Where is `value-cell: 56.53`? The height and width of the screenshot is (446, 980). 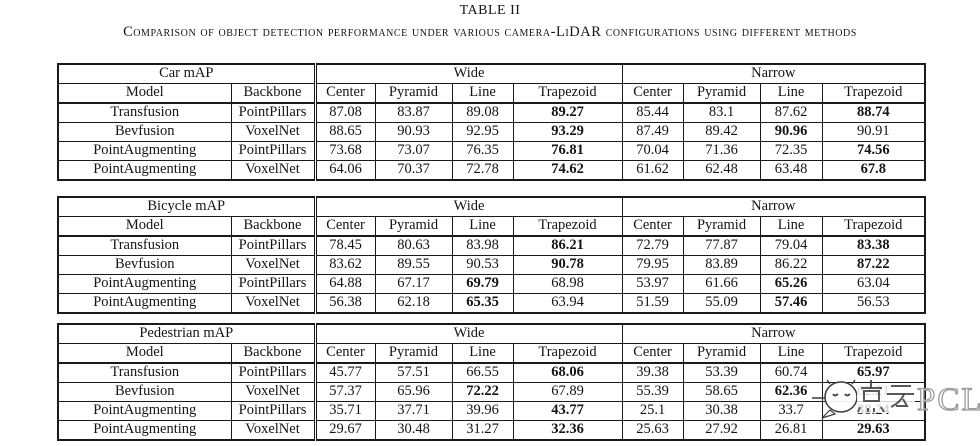 value-cell: 56.53 is located at coordinates (873, 303).